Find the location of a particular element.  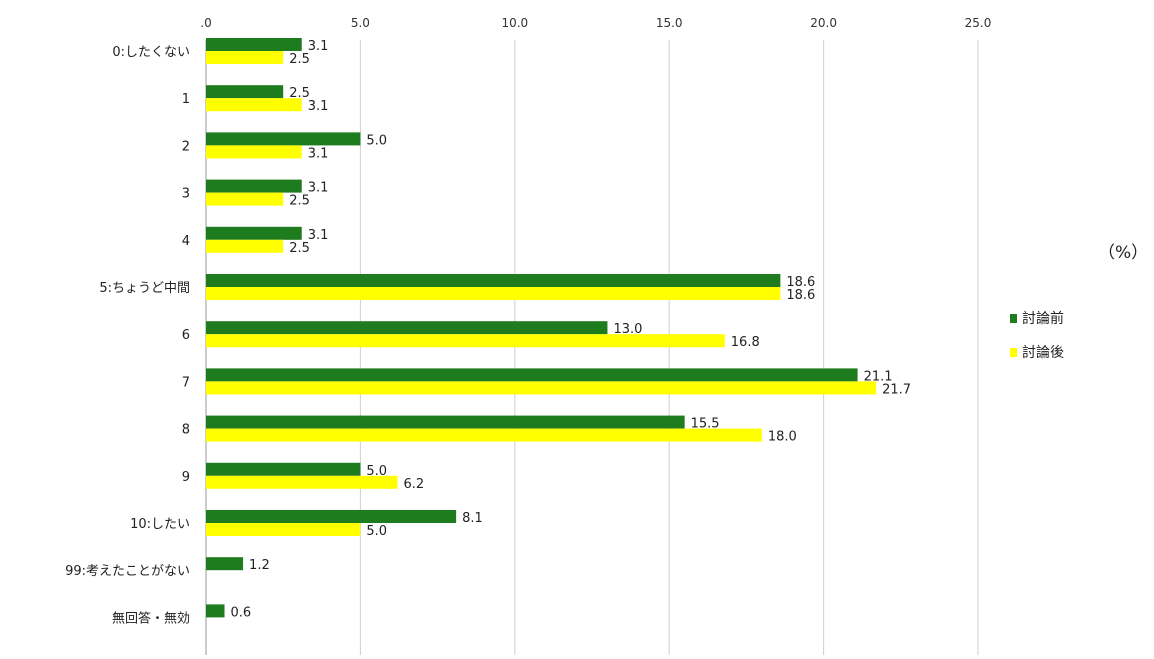

category-label: 7 is located at coordinates (186, 382).